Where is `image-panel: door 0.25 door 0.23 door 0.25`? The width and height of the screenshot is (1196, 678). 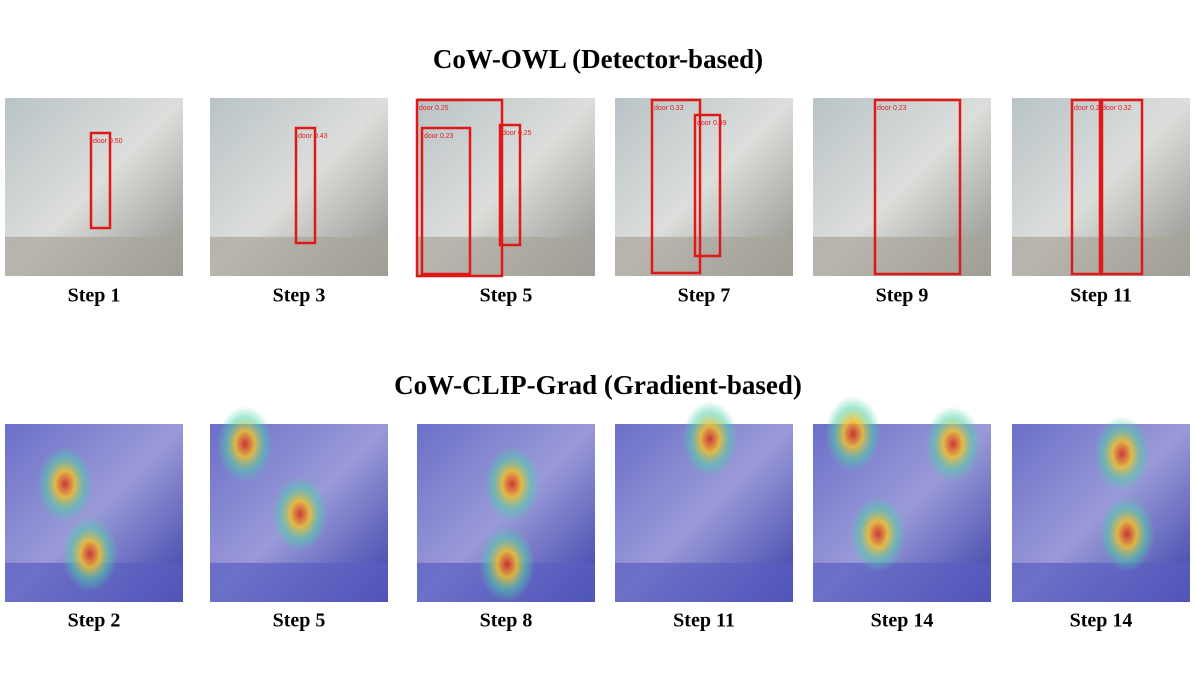
image-panel: door 0.25 door 0.23 door 0.25 is located at coordinates (505, 188).